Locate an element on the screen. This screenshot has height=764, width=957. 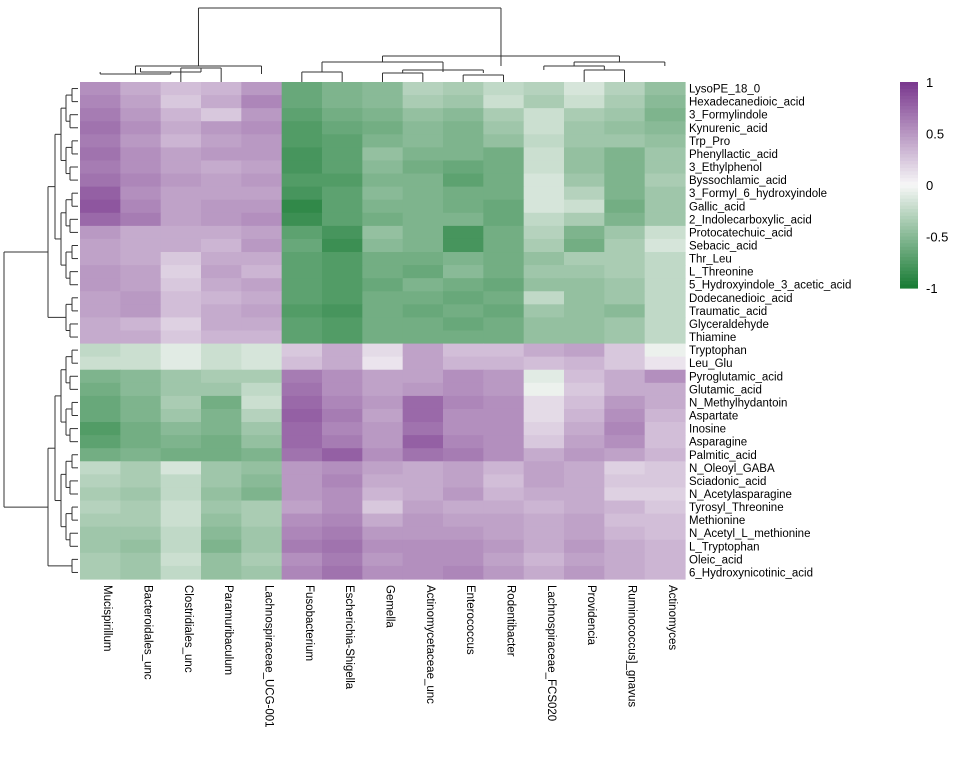
legend-tick-label: 0.5 is located at coordinates (935, 134).